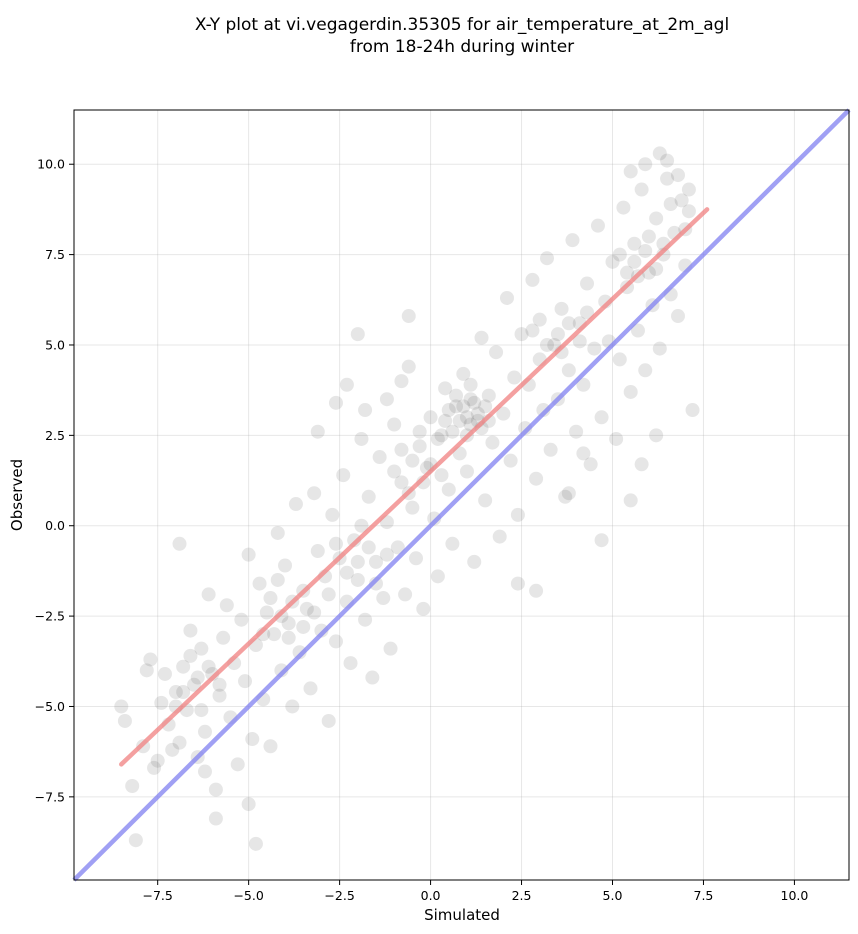  I want to click on x-tick-label: 2.5, so click(522, 895).